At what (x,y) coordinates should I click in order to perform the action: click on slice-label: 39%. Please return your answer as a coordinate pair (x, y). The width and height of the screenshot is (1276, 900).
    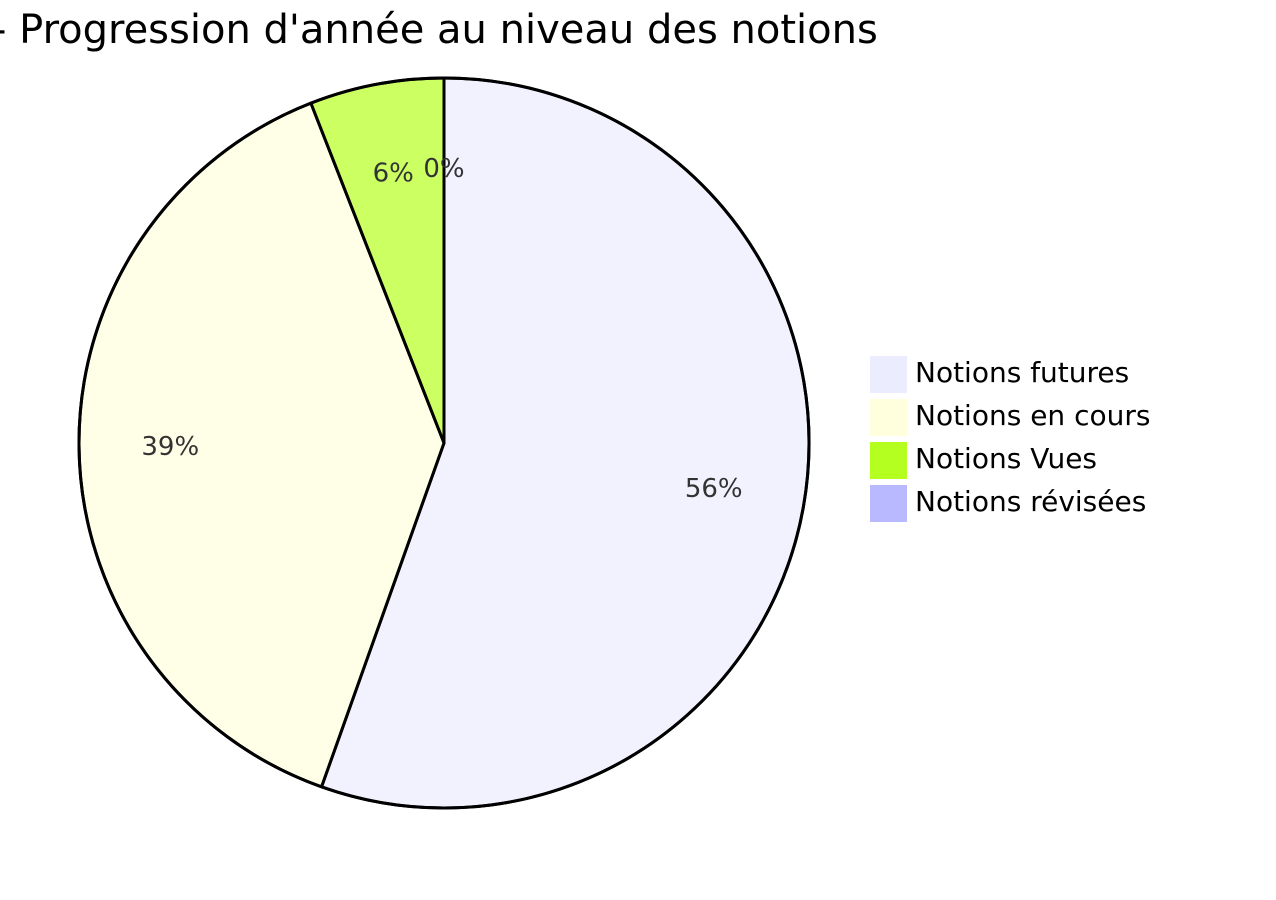
    Looking at the image, I should click on (170, 447).